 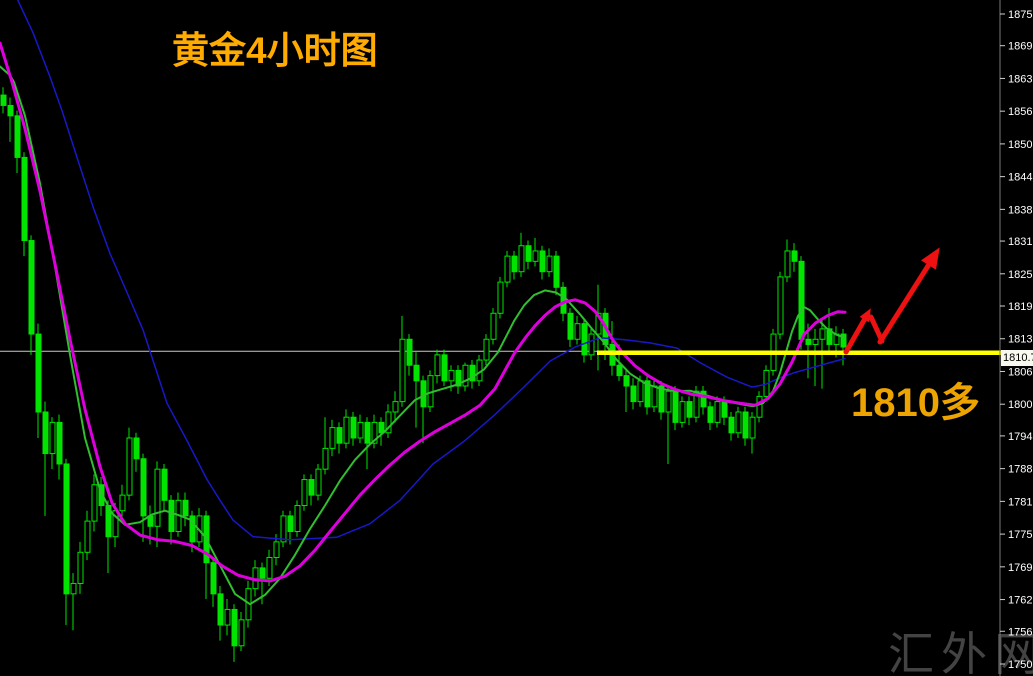 What do you see at coordinates (1020, 632) in the screenshot?
I see `axis-label: 1756.8` at bounding box center [1020, 632].